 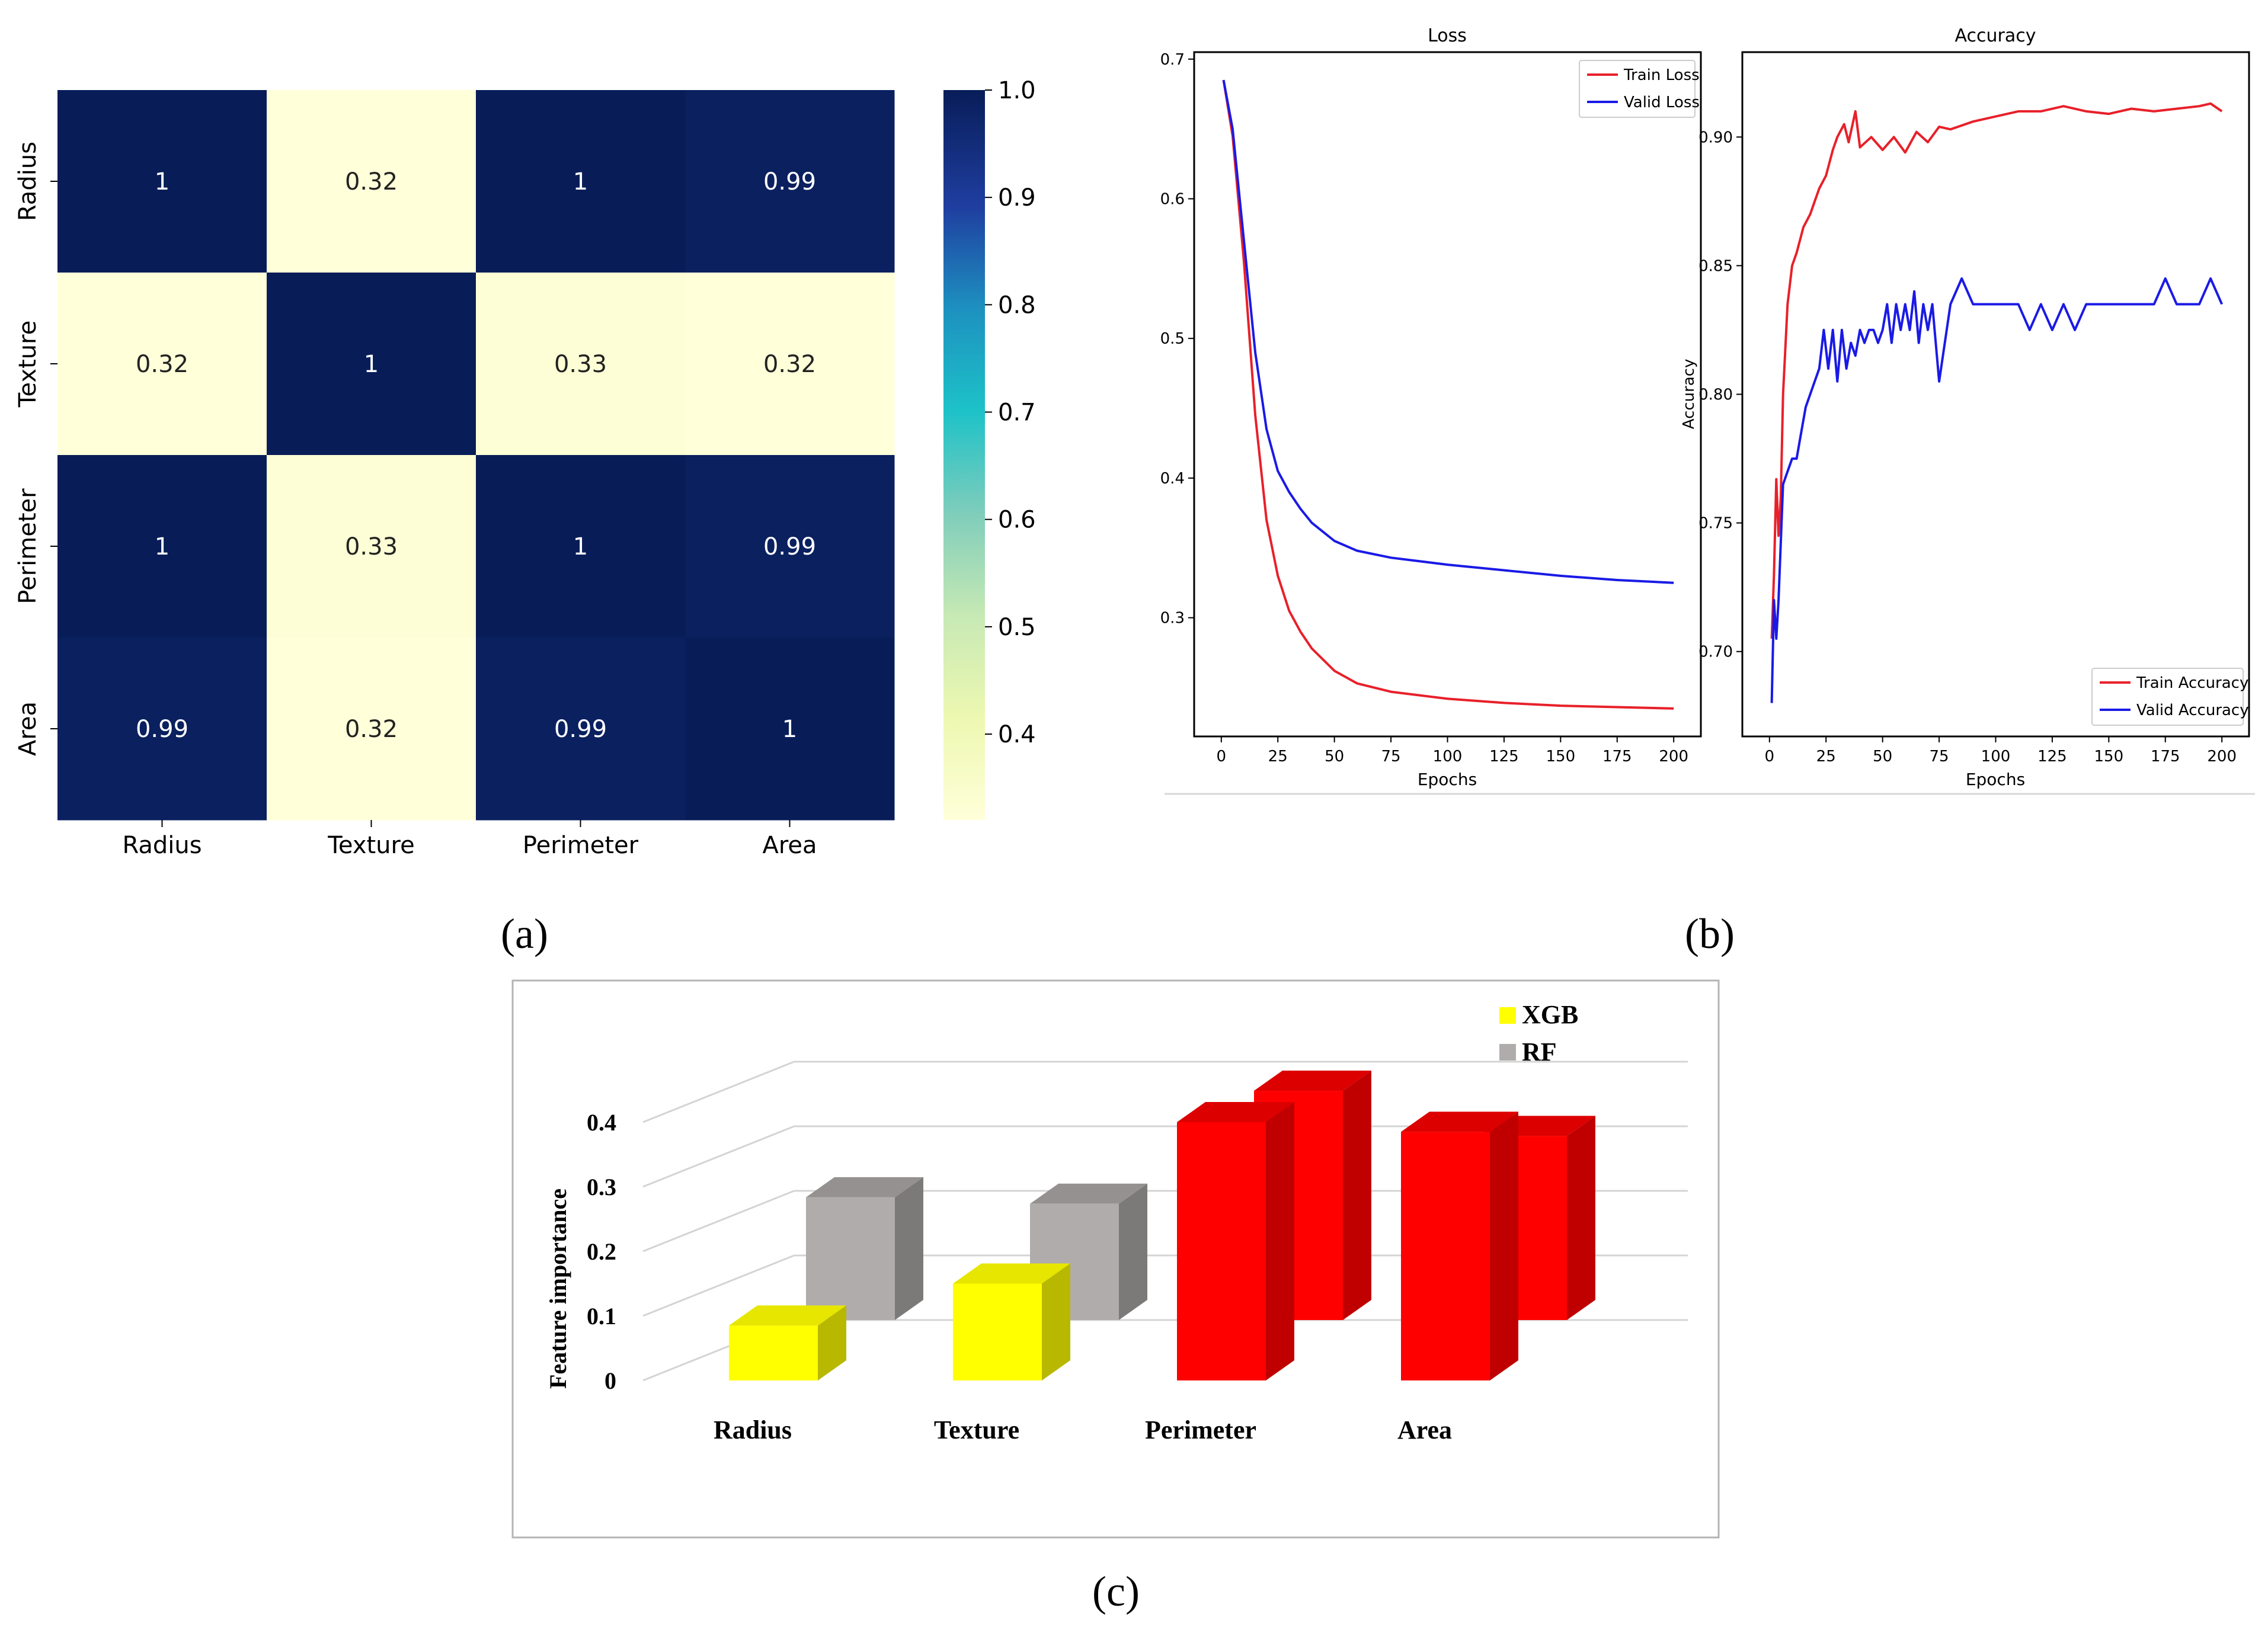 What do you see at coordinates (370, 846) in the screenshot?
I see `heatmap-x-tick-label: Texture` at bounding box center [370, 846].